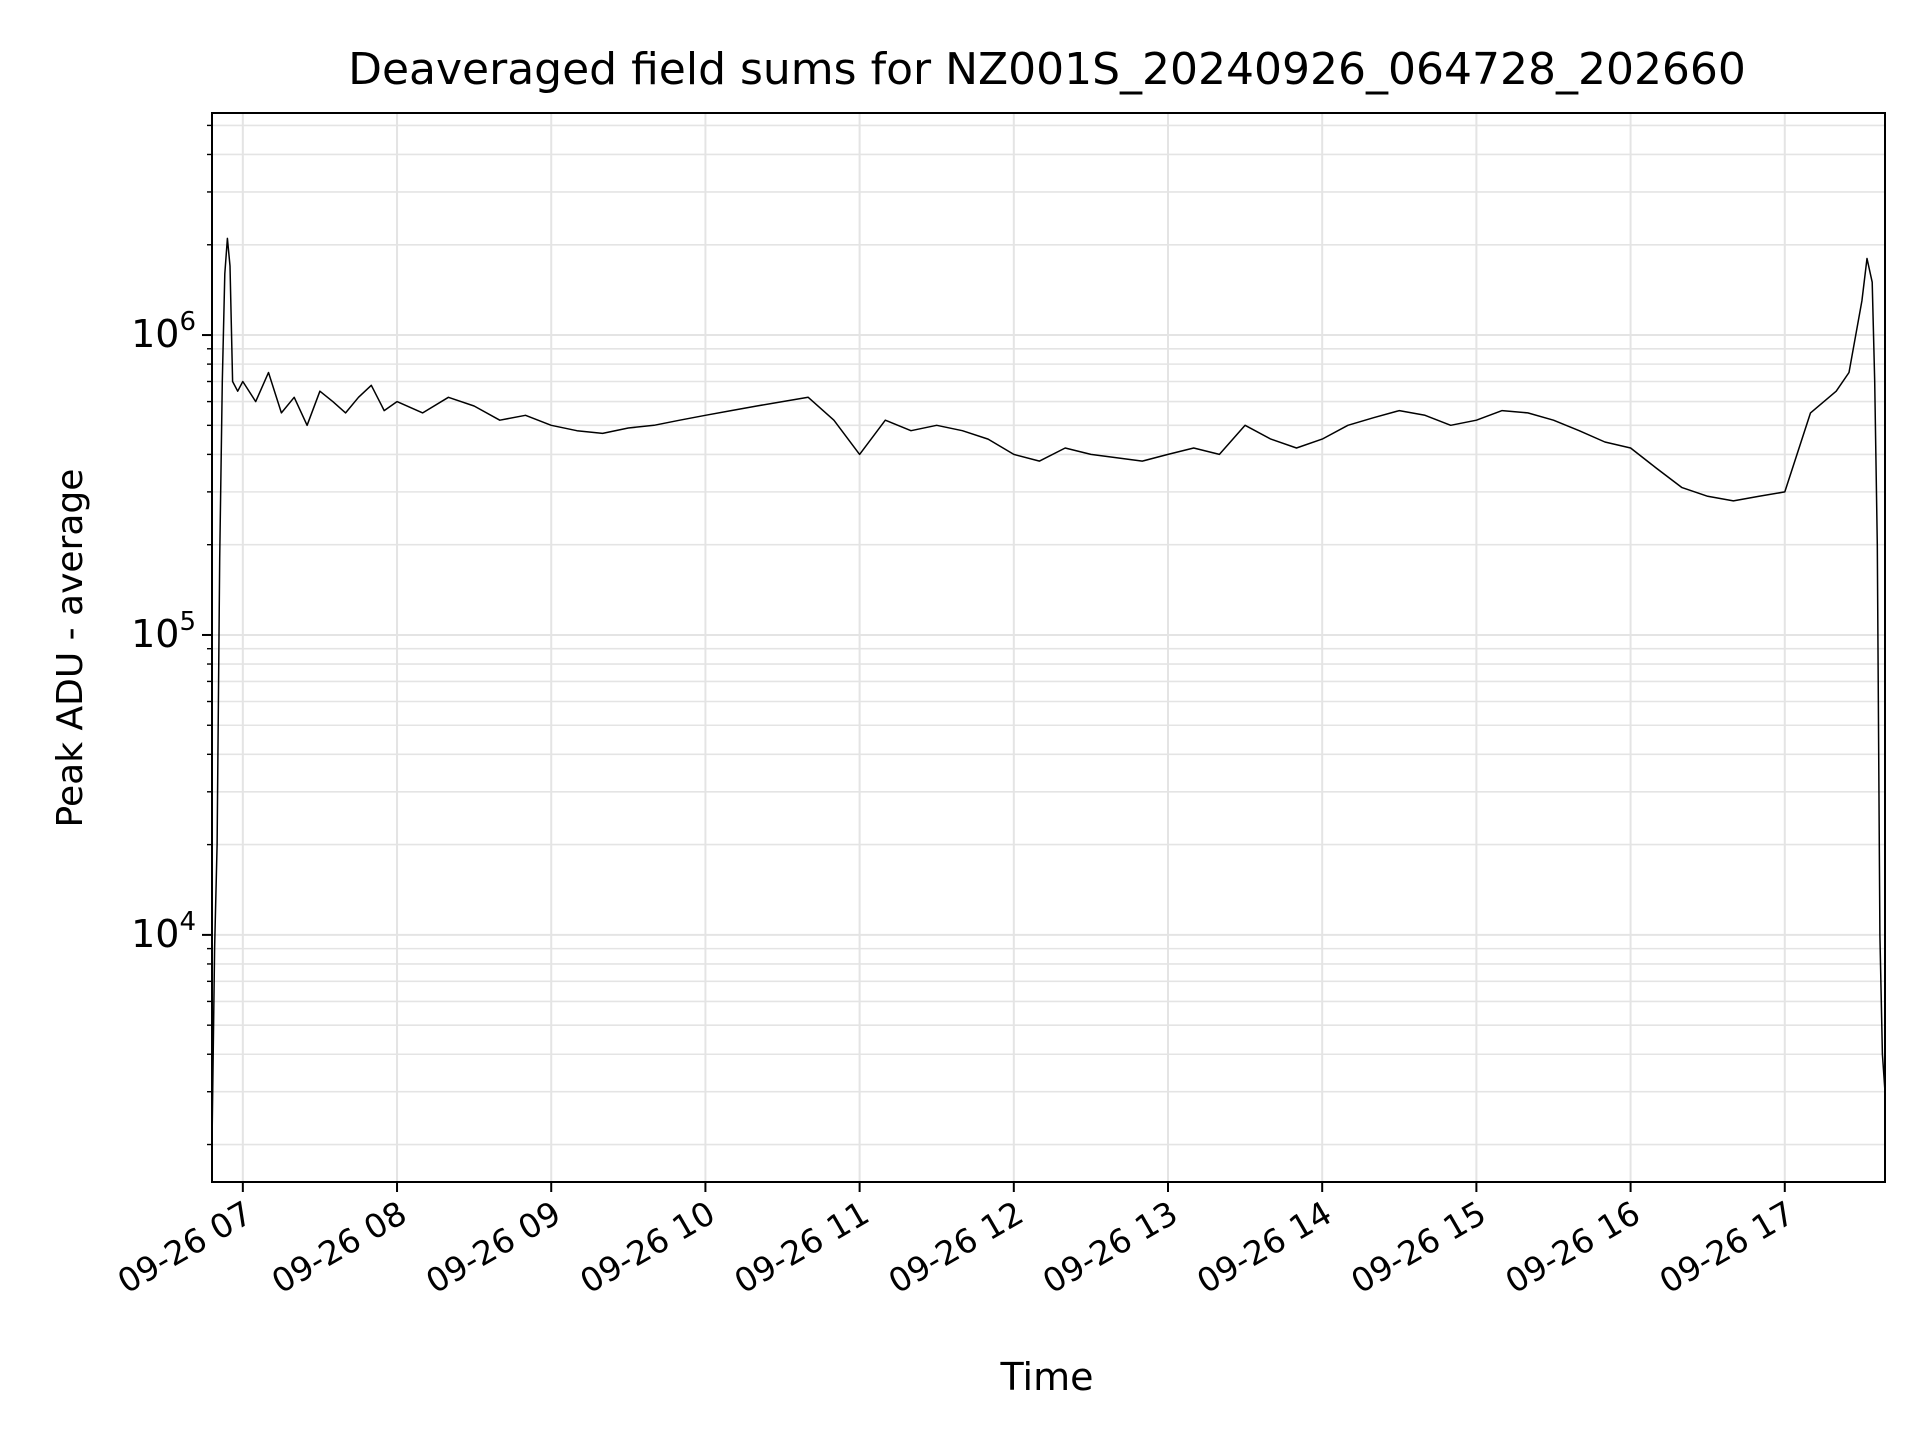 This screenshot has width=1920, height=1440. What do you see at coordinates (70, 648) in the screenshot?
I see `y-axis-label: Peak ADU - average` at bounding box center [70, 648].